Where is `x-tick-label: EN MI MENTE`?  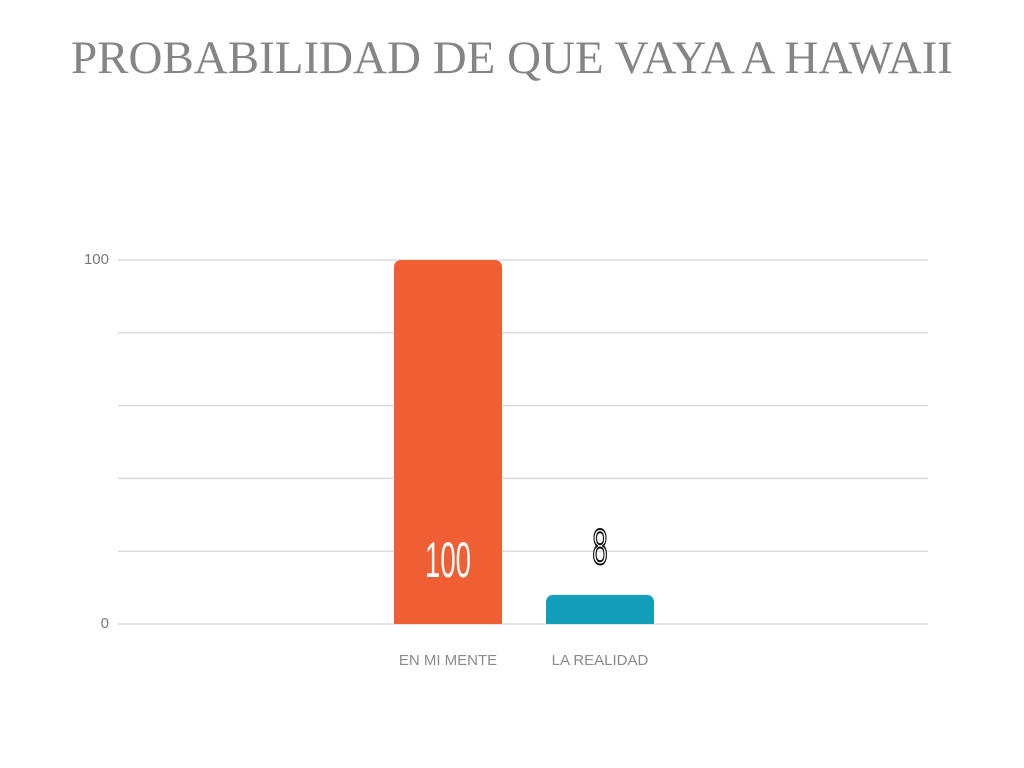
x-tick-label: EN MI MENTE is located at coordinates (448, 660).